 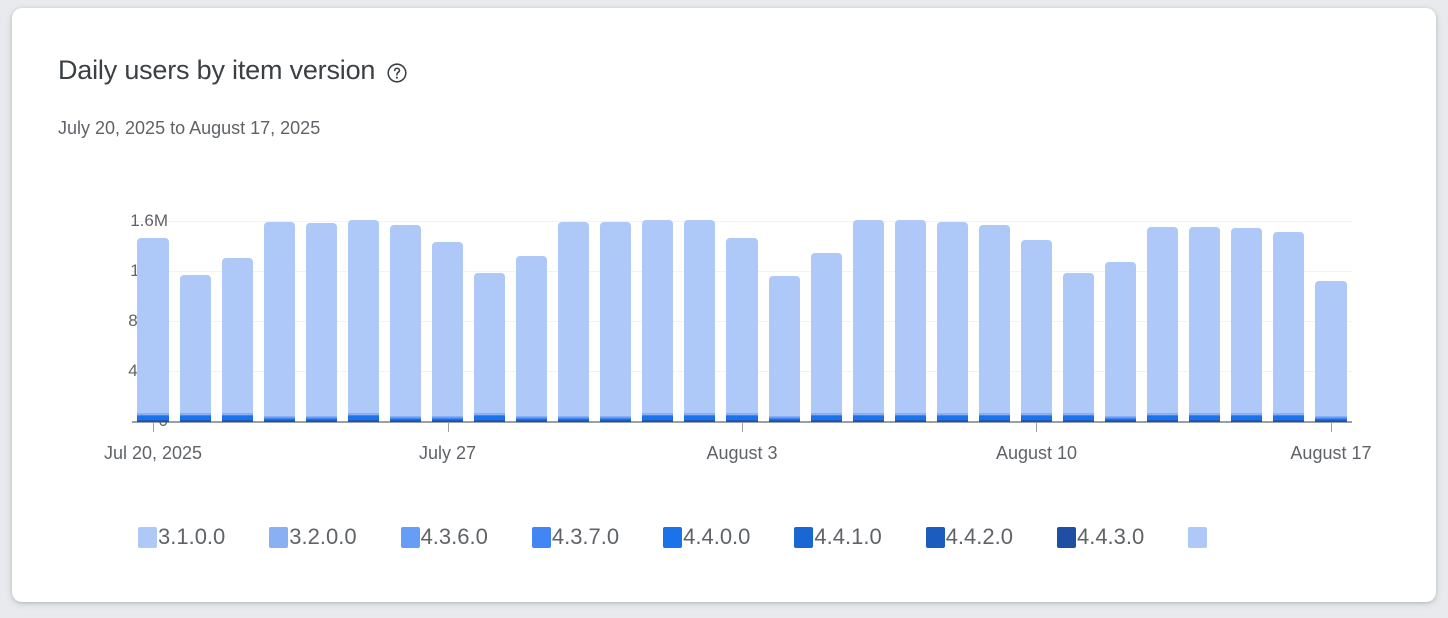 What do you see at coordinates (1036, 453) in the screenshot?
I see `x-axis-tick-label: August 10` at bounding box center [1036, 453].